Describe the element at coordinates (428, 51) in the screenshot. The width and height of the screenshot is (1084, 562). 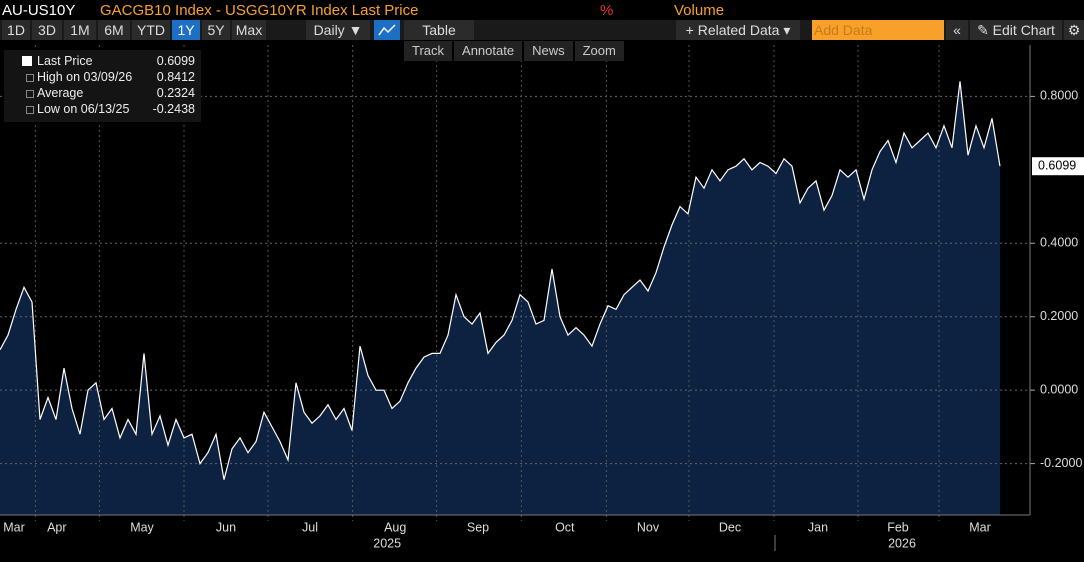
I see `tool-button: Track` at that location.